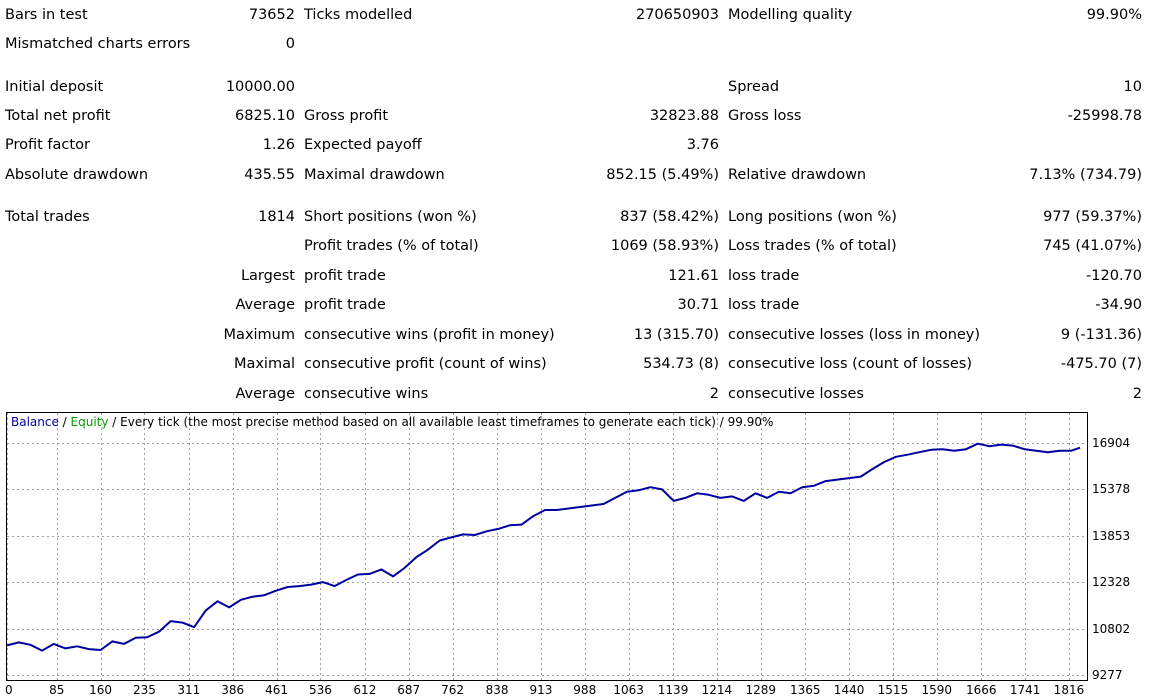 The width and height of the screenshot is (1150, 700). What do you see at coordinates (677, 15) in the screenshot?
I see `ticks-modelled-value: 270650903` at bounding box center [677, 15].